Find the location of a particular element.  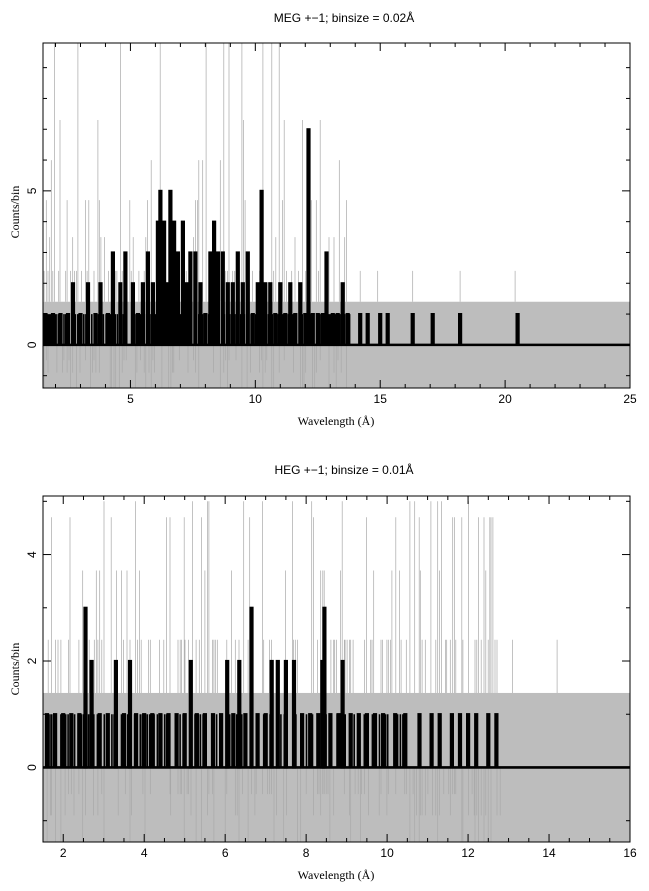

heg-x-tick-label: 8 is located at coordinates (306, 853).